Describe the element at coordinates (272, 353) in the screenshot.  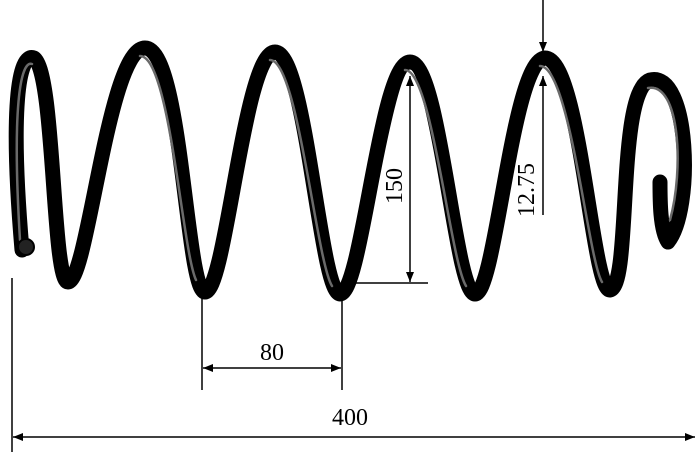
I see `dimension-label: 80` at that location.